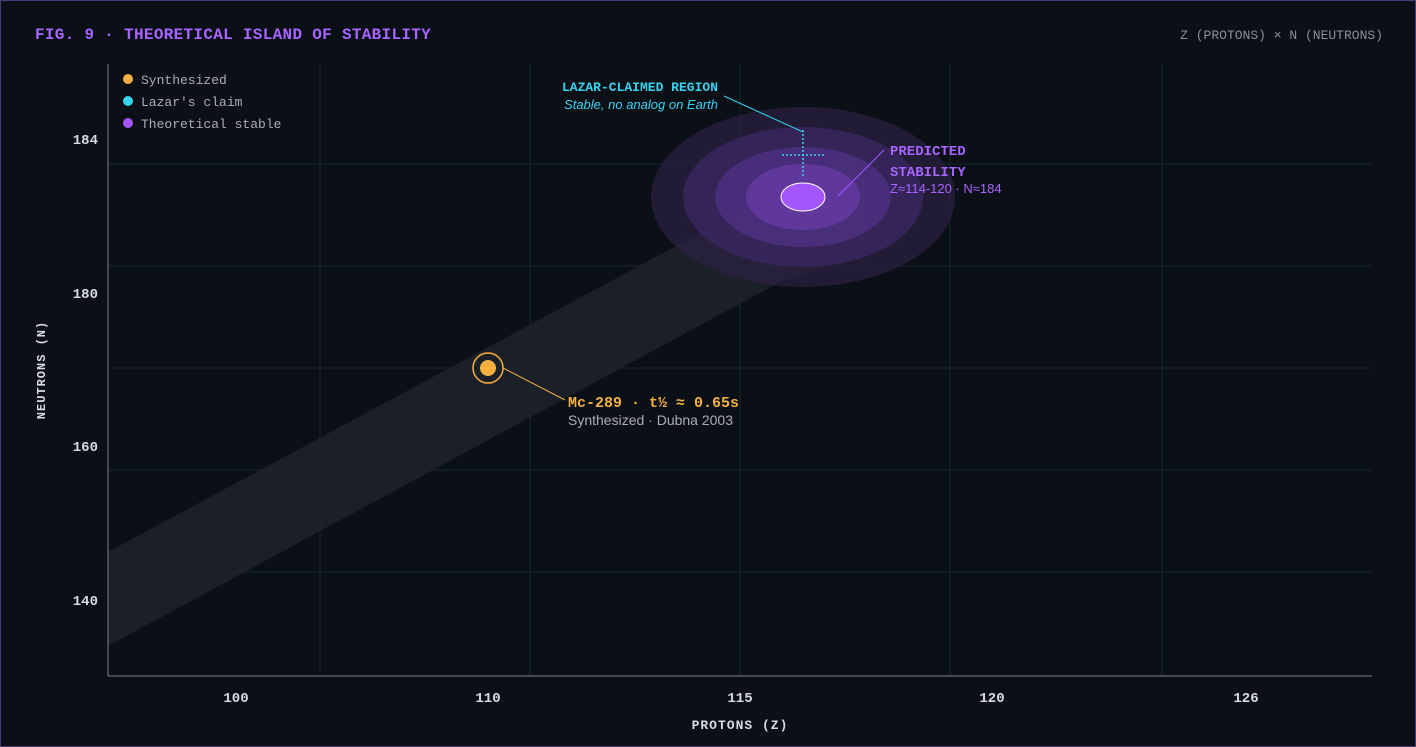  Describe the element at coordinates (211, 124) in the screenshot. I see `legend-label-theoretical: Theoretical stable` at that location.